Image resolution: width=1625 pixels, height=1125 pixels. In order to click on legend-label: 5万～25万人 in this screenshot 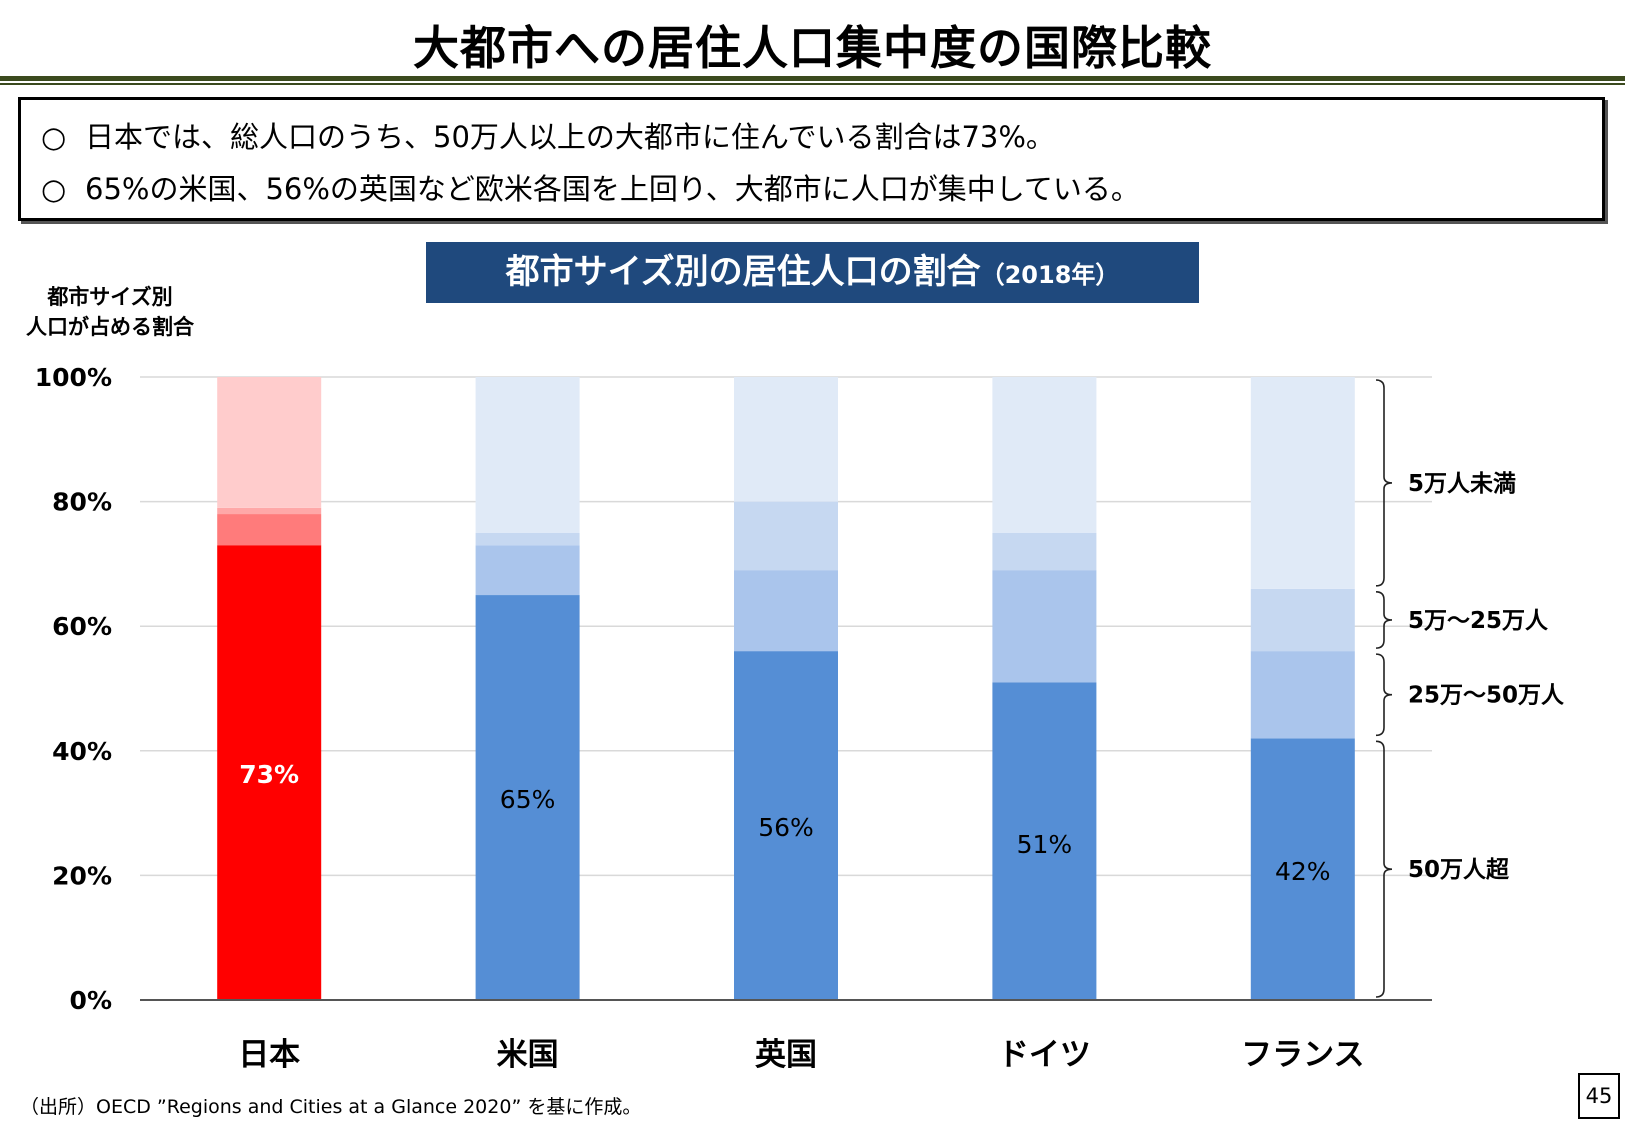, I will do `click(1478, 621)`.